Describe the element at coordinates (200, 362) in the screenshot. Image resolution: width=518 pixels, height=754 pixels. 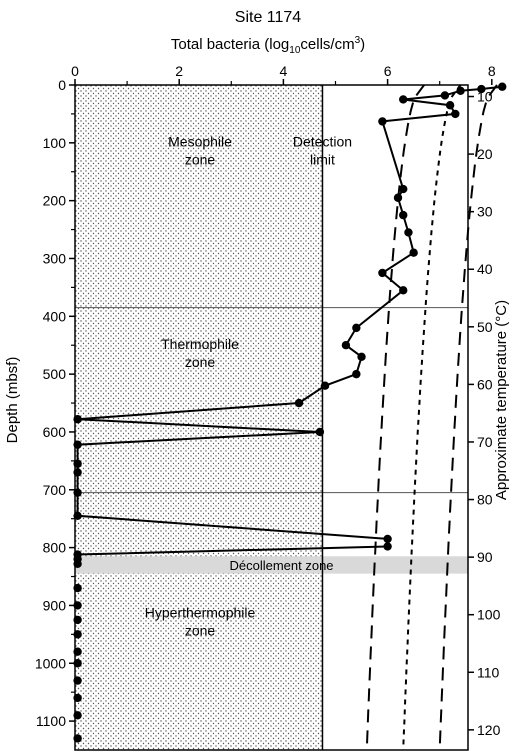
I see `zone-label-line2-2: zone` at that location.